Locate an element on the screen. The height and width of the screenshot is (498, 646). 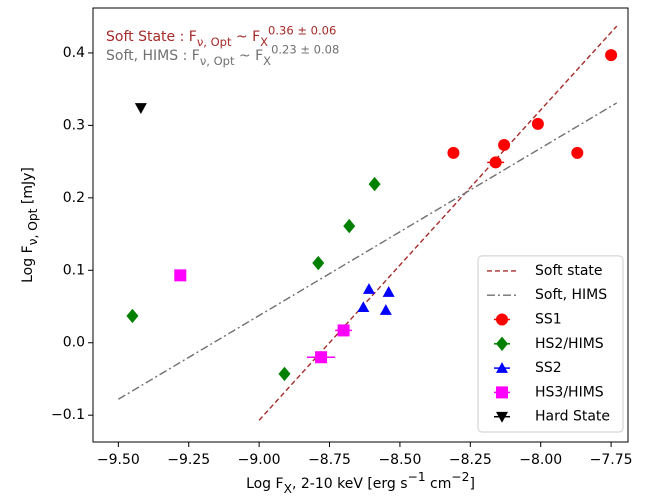
y-tick-label: 0.3 is located at coordinates (74, 125).